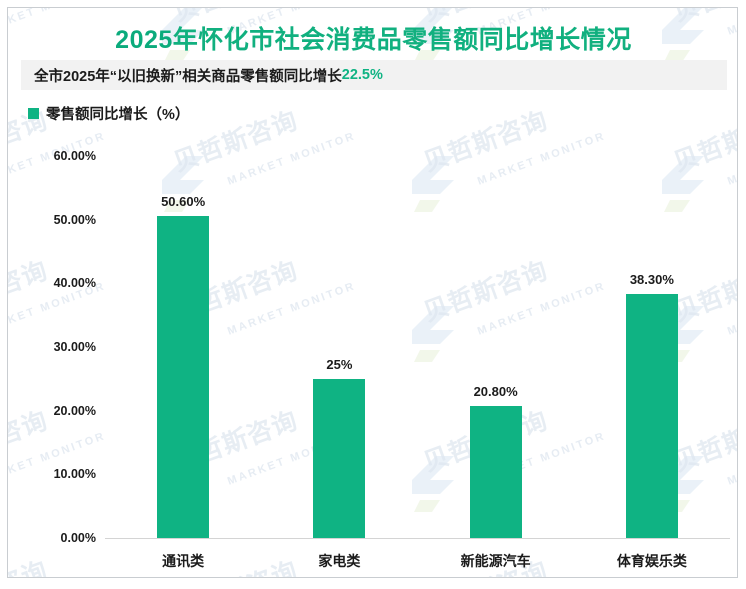  What do you see at coordinates (402, 40) in the screenshot?
I see `chart-title-rest: 年怀化市社会消费品零售额同比增长情况` at bounding box center [402, 40].